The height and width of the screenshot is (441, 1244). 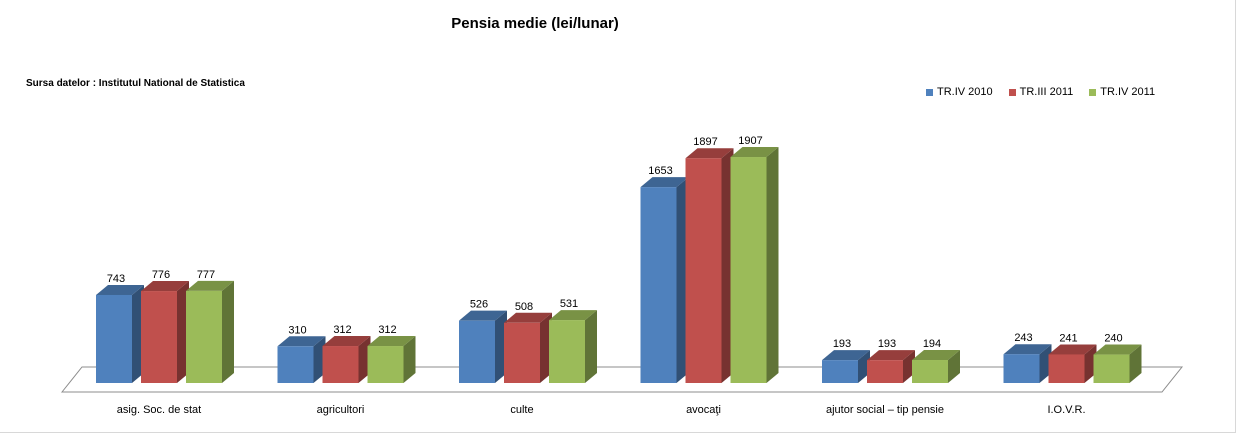 I want to click on legend: TR.IV 2010 TR.III 2011 TR.IV 2011, so click(x=1040, y=92).